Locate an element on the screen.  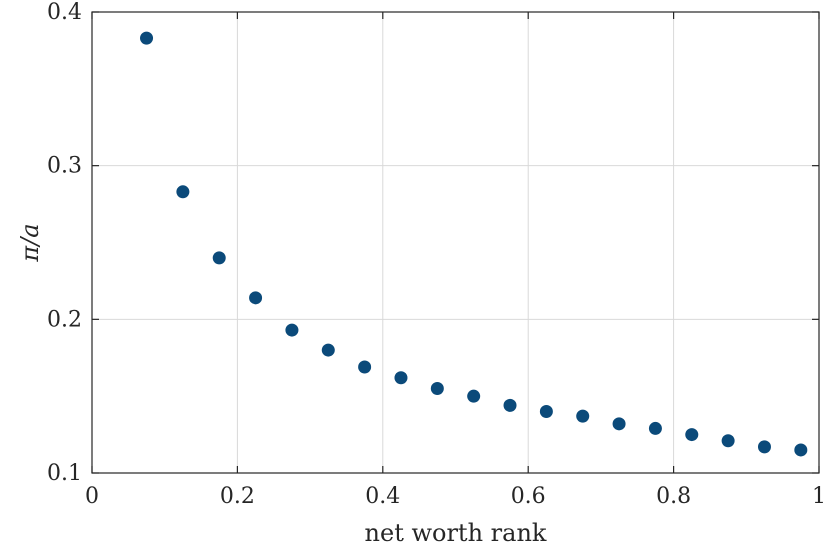
x-tick-label: 0 is located at coordinates (92, 496).